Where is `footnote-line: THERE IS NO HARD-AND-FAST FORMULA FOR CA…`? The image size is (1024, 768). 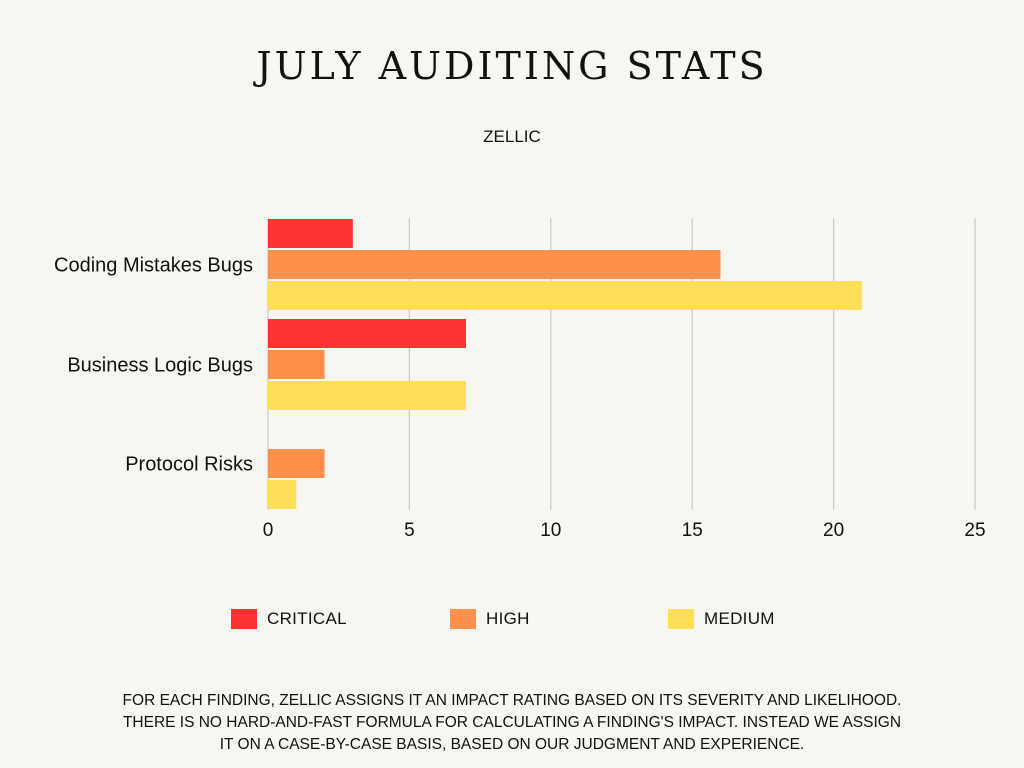 footnote-line: THERE IS NO HARD-AND-FAST FORMULA FOR CA… is located at coordinates (512, 722).